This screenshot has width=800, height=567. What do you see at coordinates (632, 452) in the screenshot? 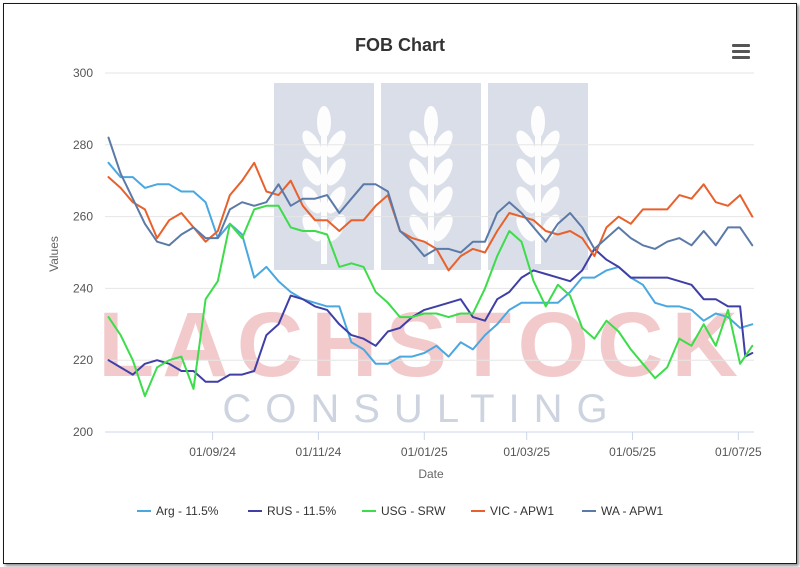
I see `x-tick-label: 01/05/25` at bounding box center [632, 452].